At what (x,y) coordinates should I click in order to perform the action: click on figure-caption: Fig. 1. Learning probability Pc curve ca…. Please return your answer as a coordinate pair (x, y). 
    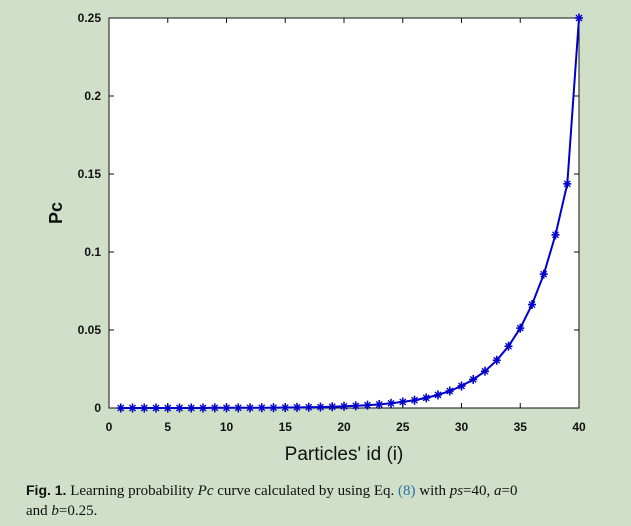
    Looking at the image, I should click on (321, 500).